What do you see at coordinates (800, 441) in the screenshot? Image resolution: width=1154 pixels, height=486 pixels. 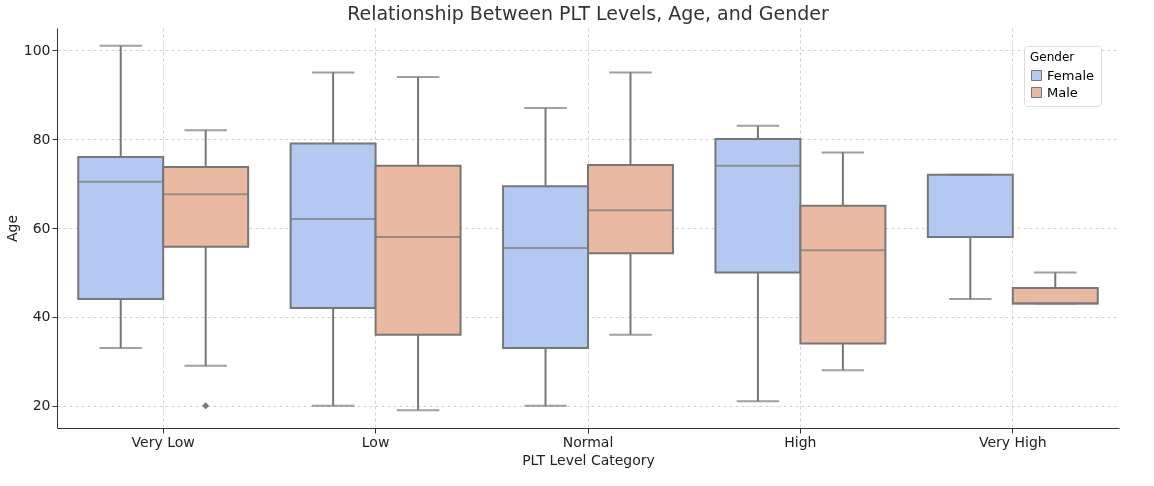 I see `x-tick-label: High` at bounding box center [800, 441].